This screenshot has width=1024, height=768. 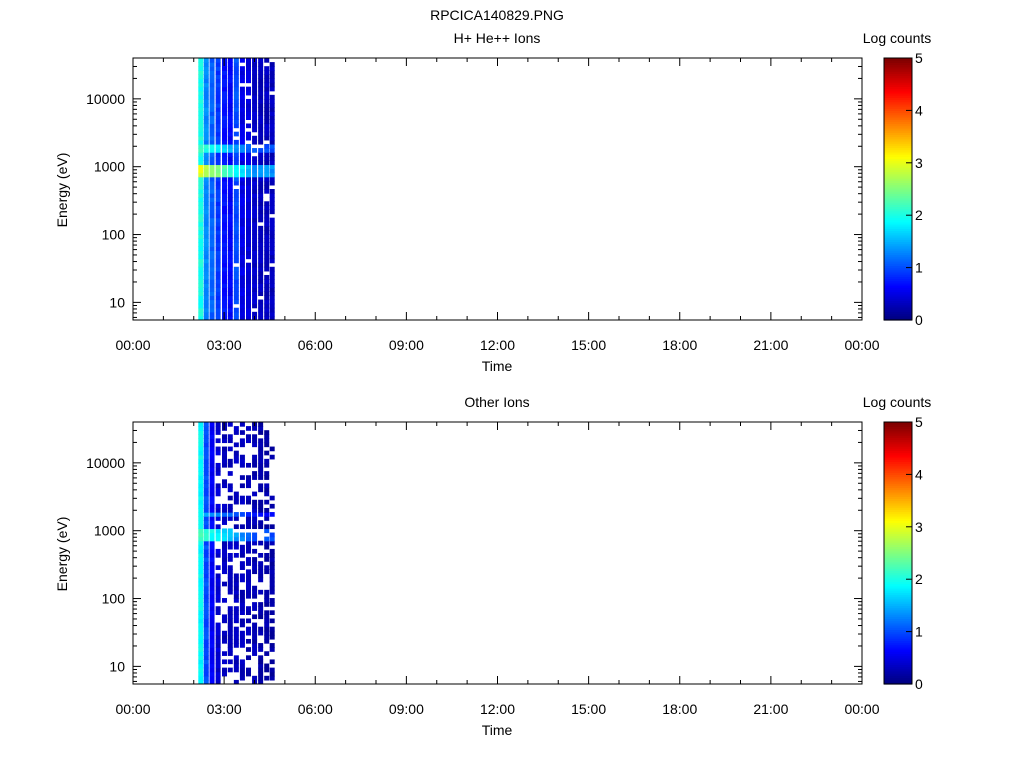 I want to click on x-tick-label: 15:00, so click(x=588, y=709).